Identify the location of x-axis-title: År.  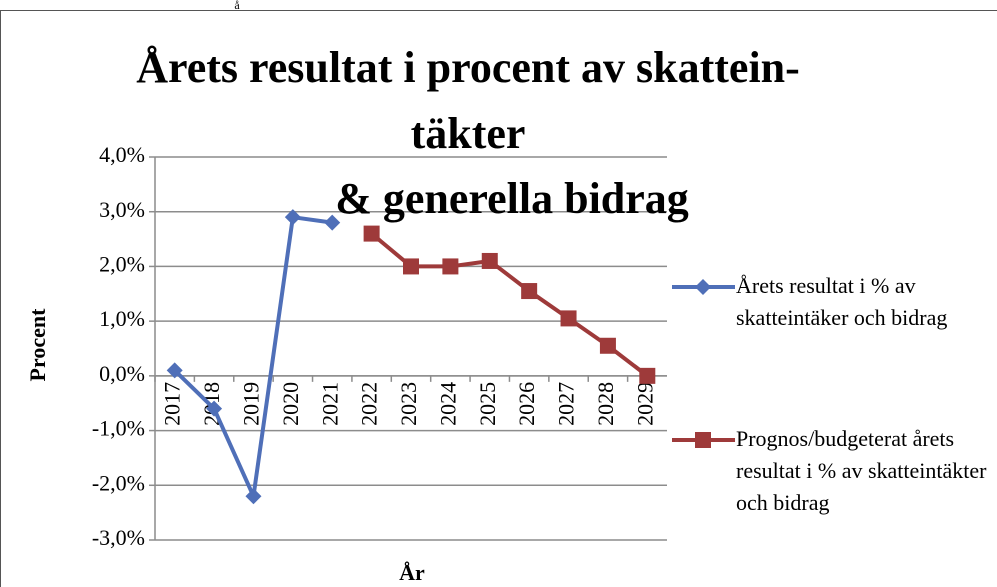
(412, 572).